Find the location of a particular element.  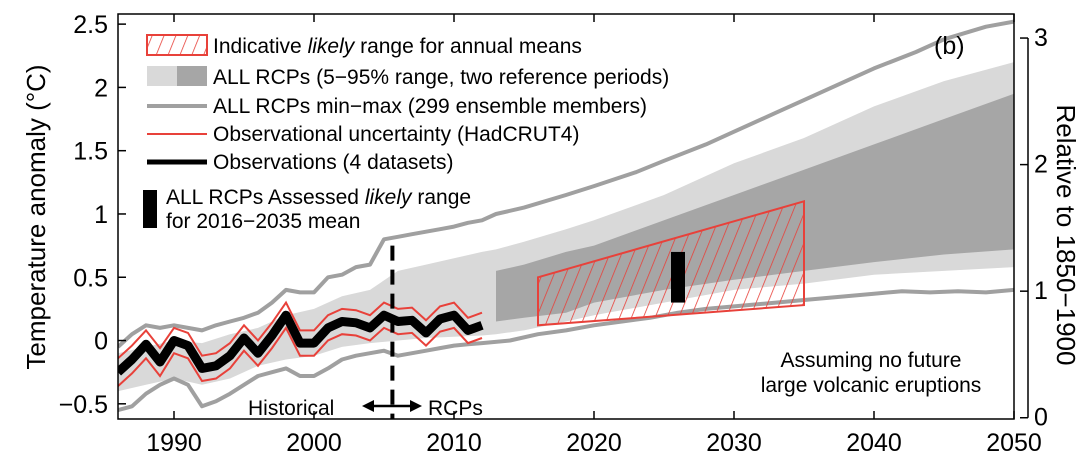

legend-label-minmax: ALL RCPs min−max (299 ensemble members) is located at coordinates (430, 106).